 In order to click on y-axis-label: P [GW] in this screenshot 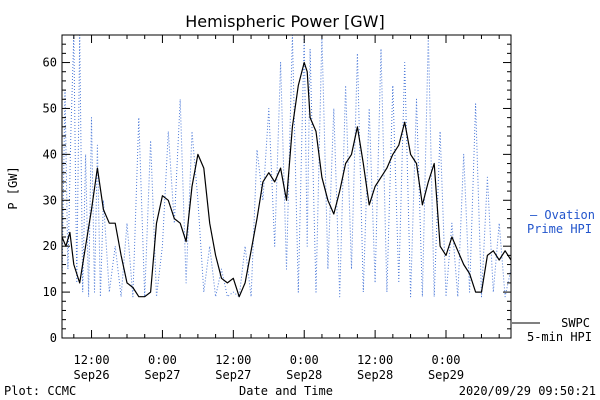, I will do `click(13, 187)`.